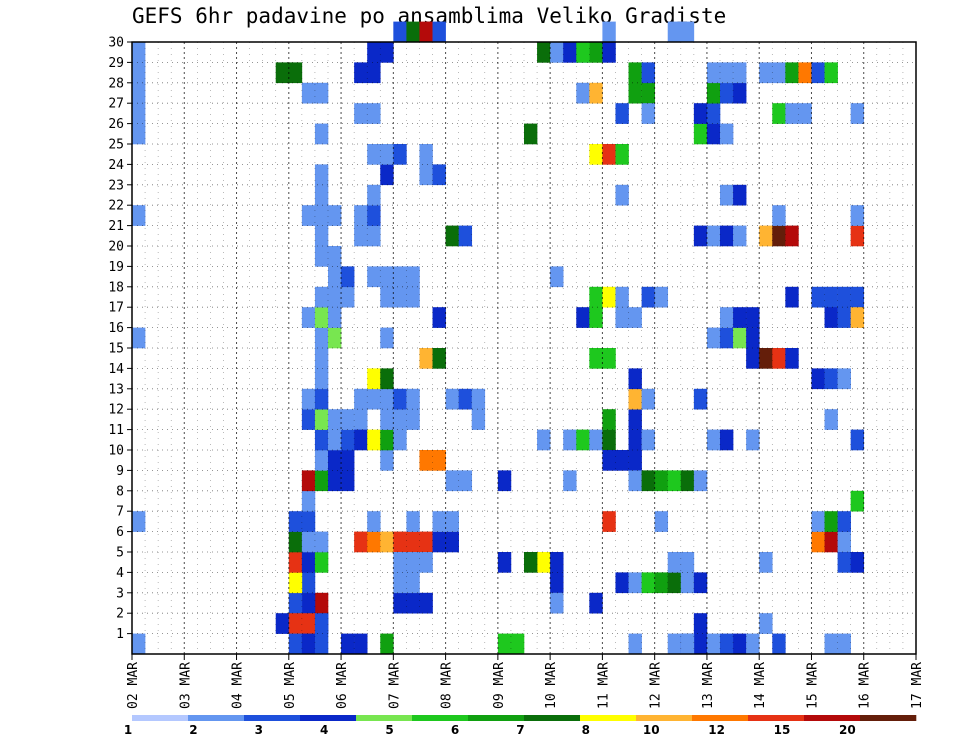  Describe the element at coordinates (116, 267) in the screenshot. I see `y-tick-label: 19` at that location.